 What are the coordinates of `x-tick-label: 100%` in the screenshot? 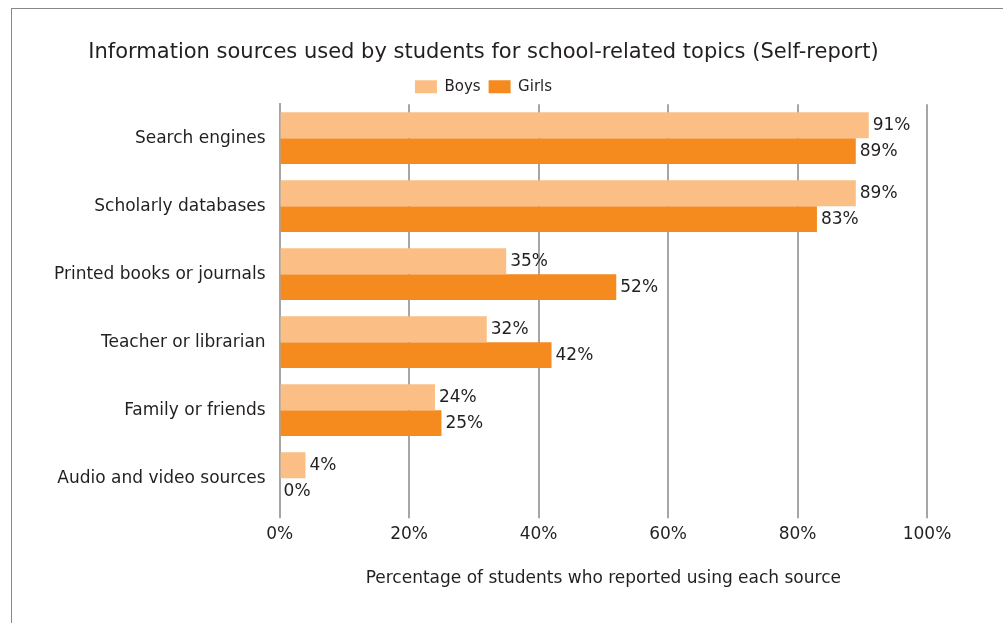 It's located at (927, 532).